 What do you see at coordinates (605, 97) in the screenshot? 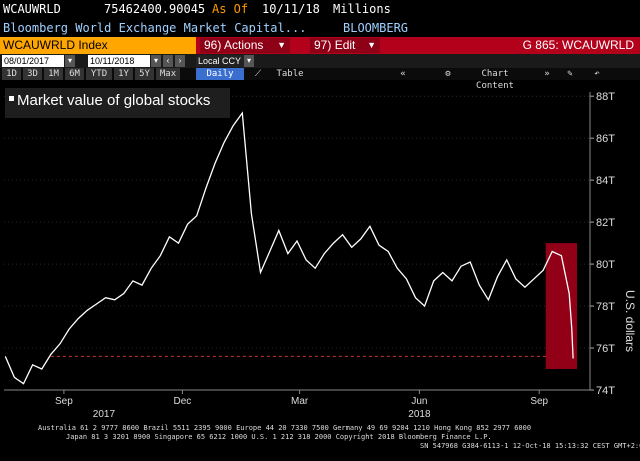
I see `y-tick-label: 88T` at bounding box center [605, 97].